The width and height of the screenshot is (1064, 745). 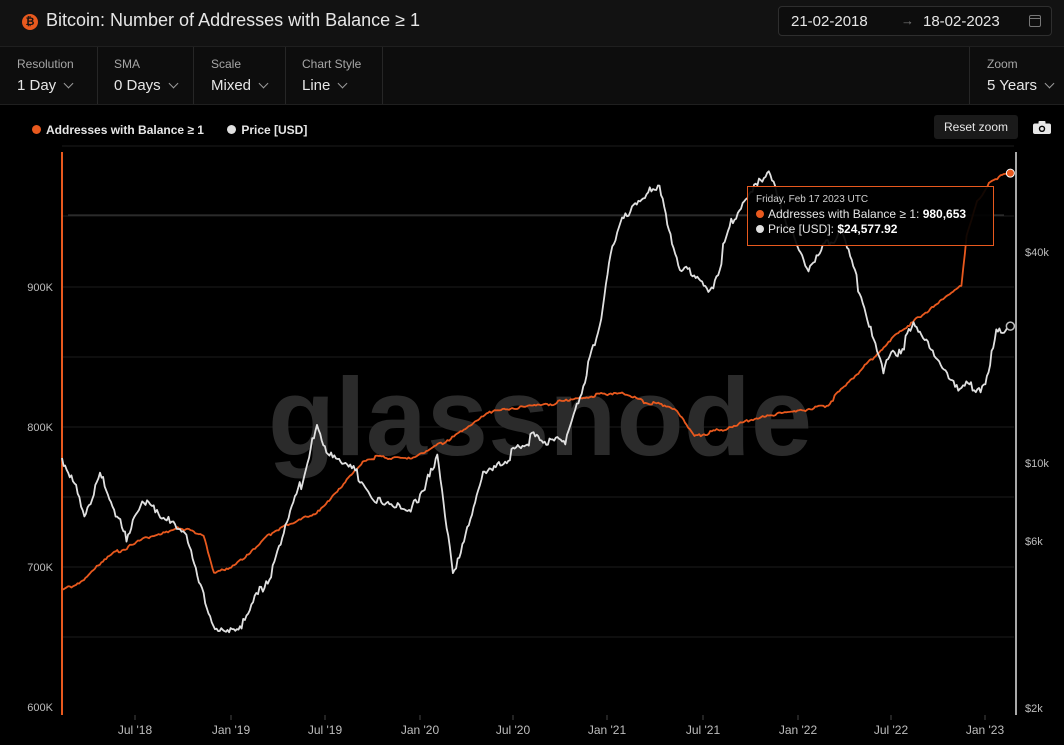 What do you see at coordinates (985, 730) in the screenshot?
I see `x-tick-label: Jan '23` at bounding box center [985, 730].